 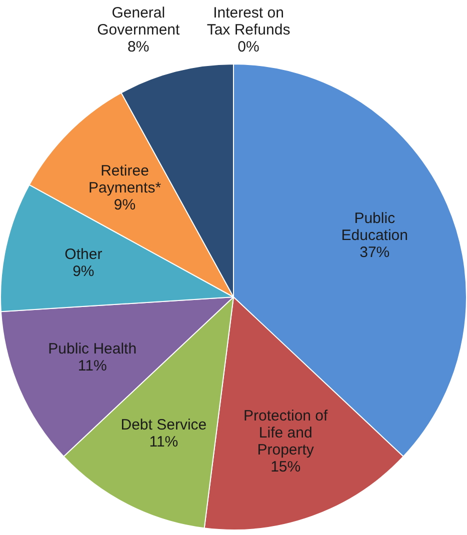 What do you see at coordinates (163, 425) in the screenshot?
I see `slice-label: Debt Service` at bounding box center [163, 425].